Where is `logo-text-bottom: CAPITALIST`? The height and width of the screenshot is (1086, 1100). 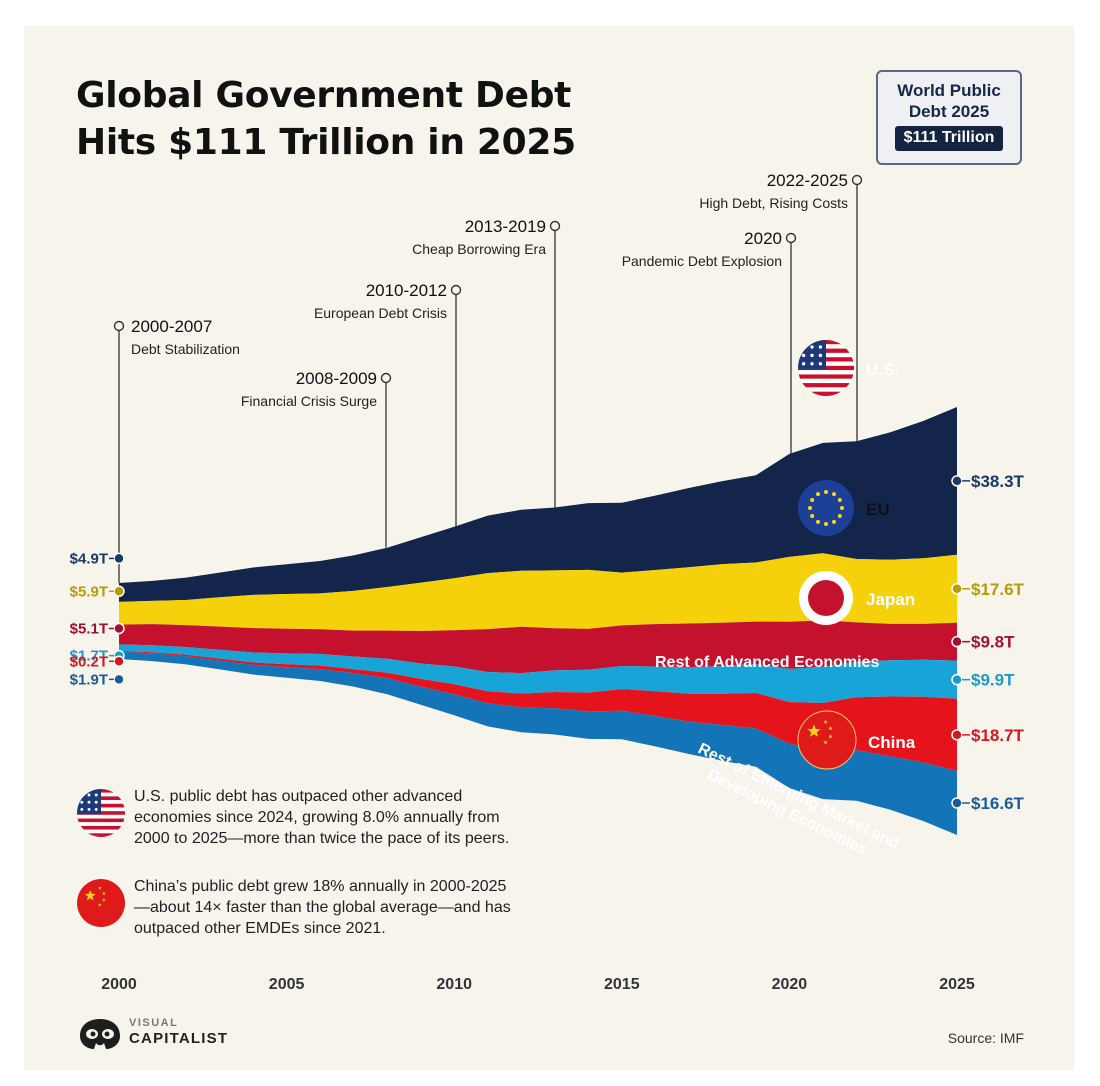
logo-text-bottom: CAPITALIST is located at coordinates (179, 1038).